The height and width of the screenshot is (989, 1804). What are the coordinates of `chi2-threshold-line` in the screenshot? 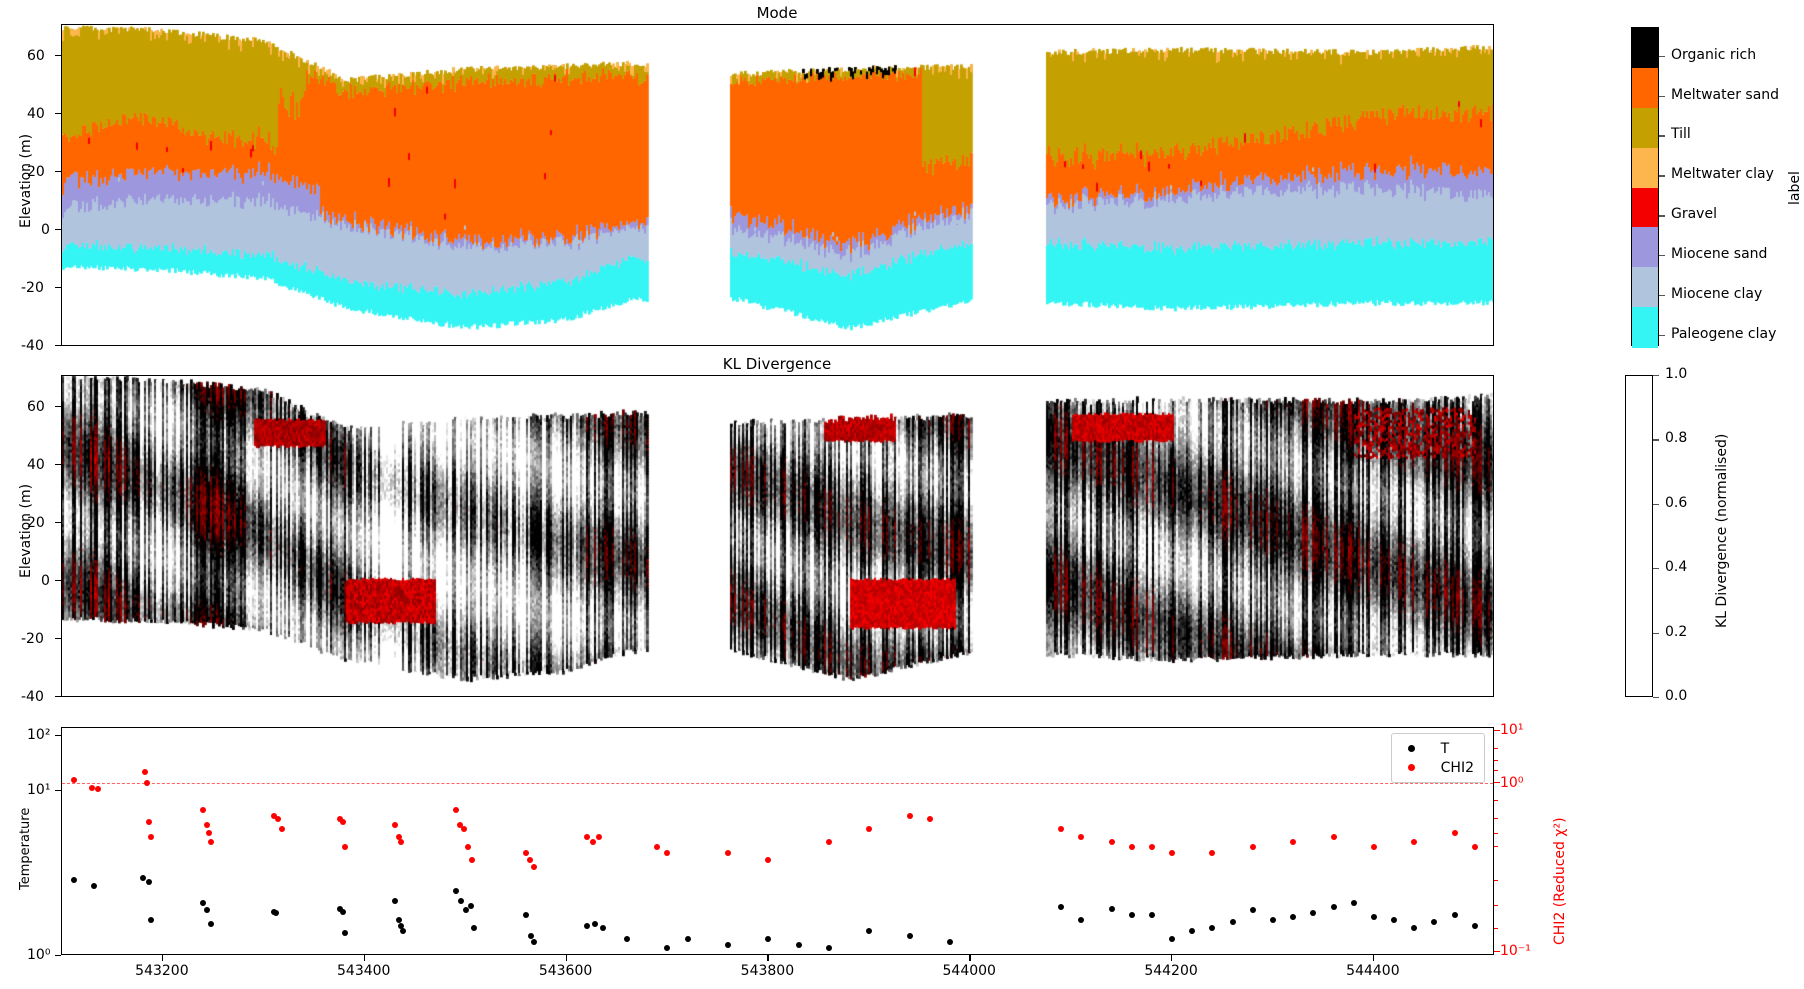 It's located at (777, 783).